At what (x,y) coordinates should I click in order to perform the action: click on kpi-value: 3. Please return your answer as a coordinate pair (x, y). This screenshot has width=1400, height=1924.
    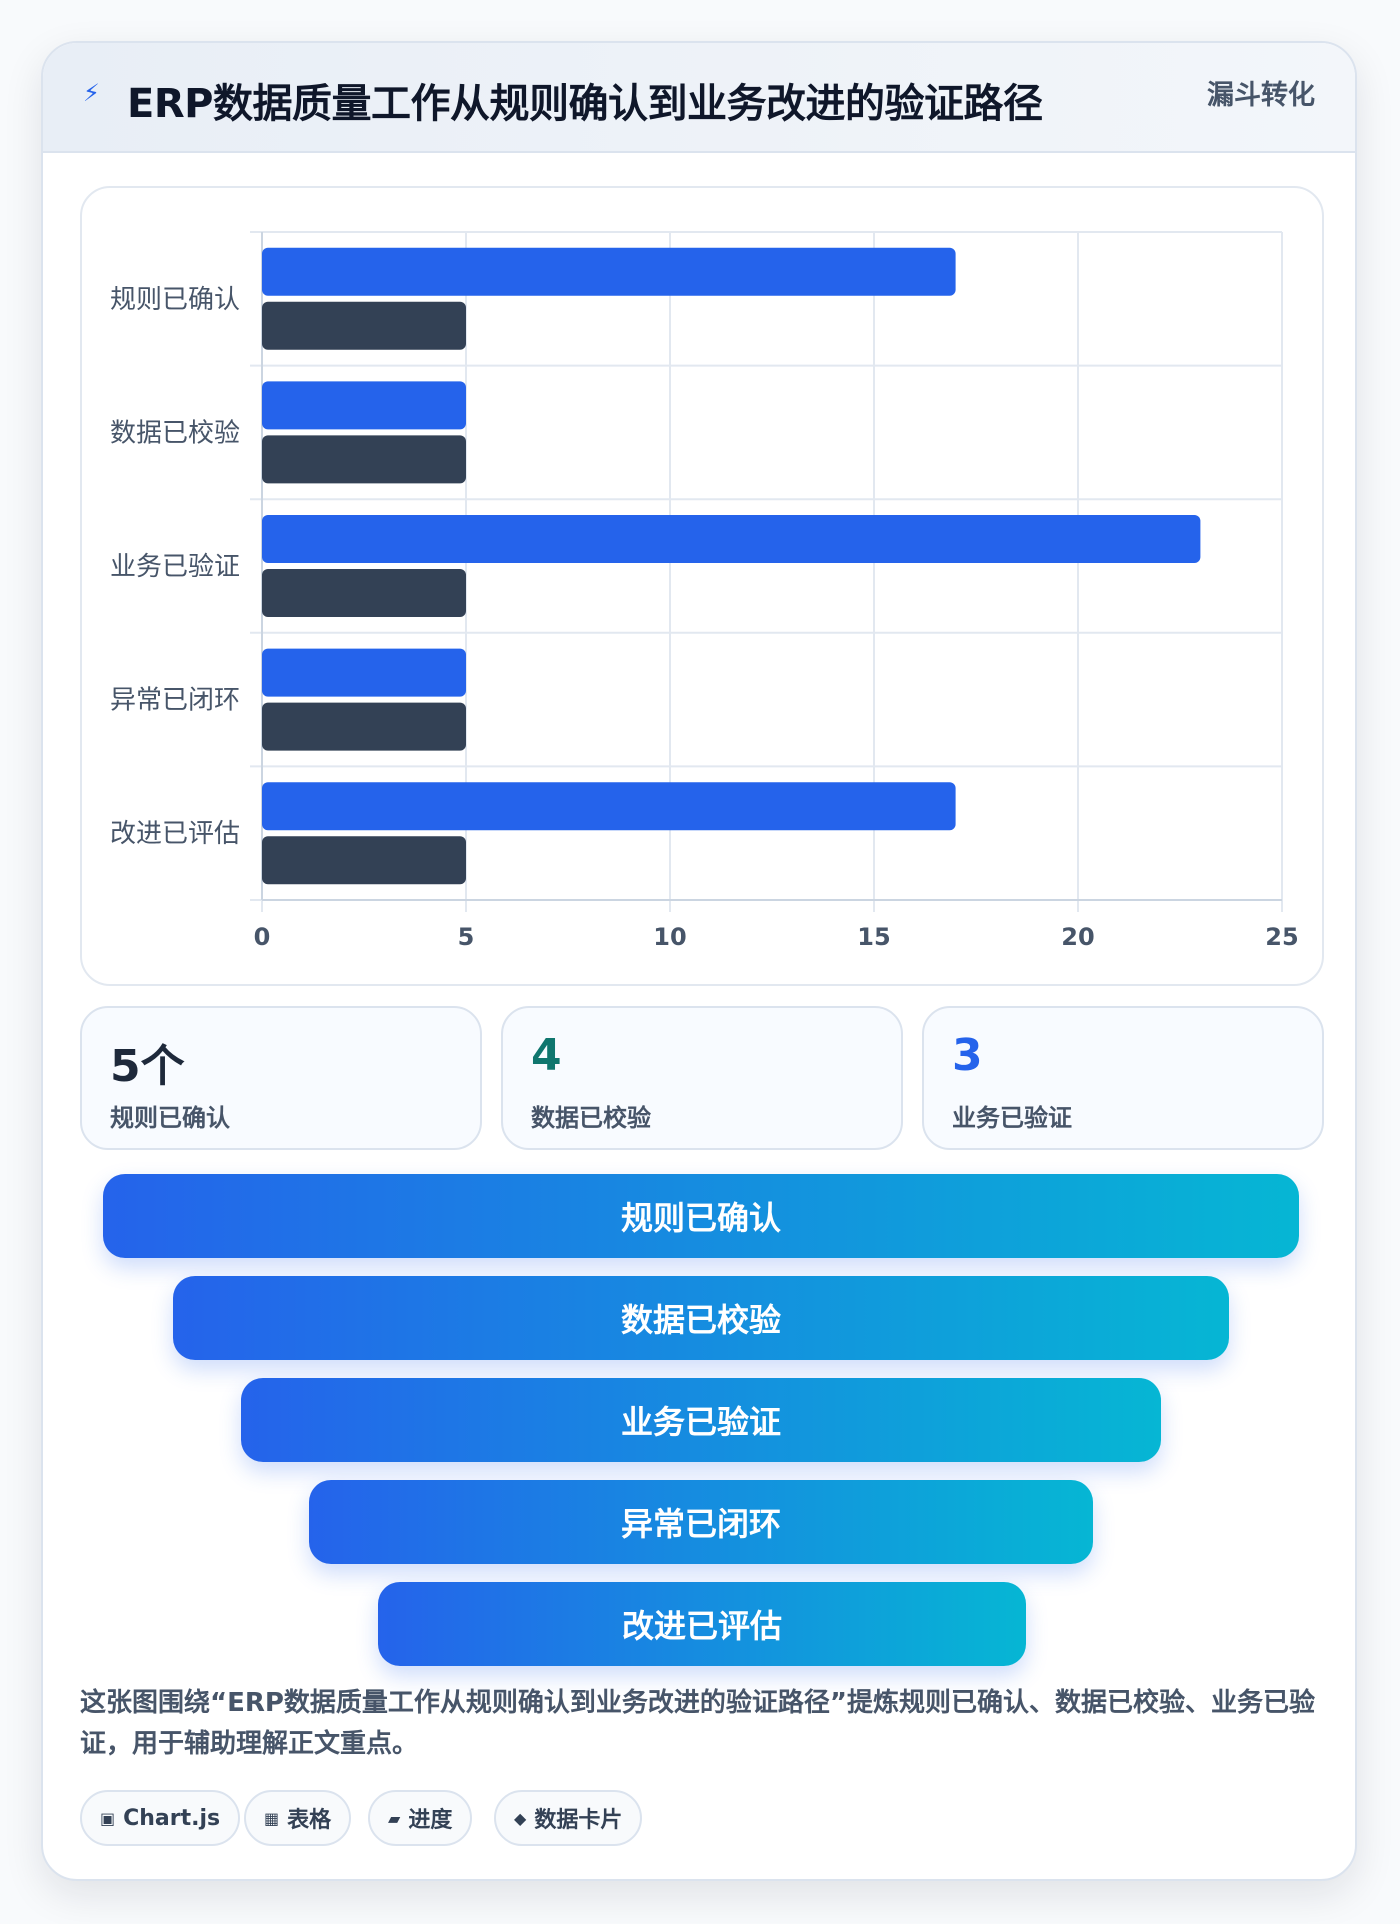
    Looking at the image, I should click on (967, 1055).